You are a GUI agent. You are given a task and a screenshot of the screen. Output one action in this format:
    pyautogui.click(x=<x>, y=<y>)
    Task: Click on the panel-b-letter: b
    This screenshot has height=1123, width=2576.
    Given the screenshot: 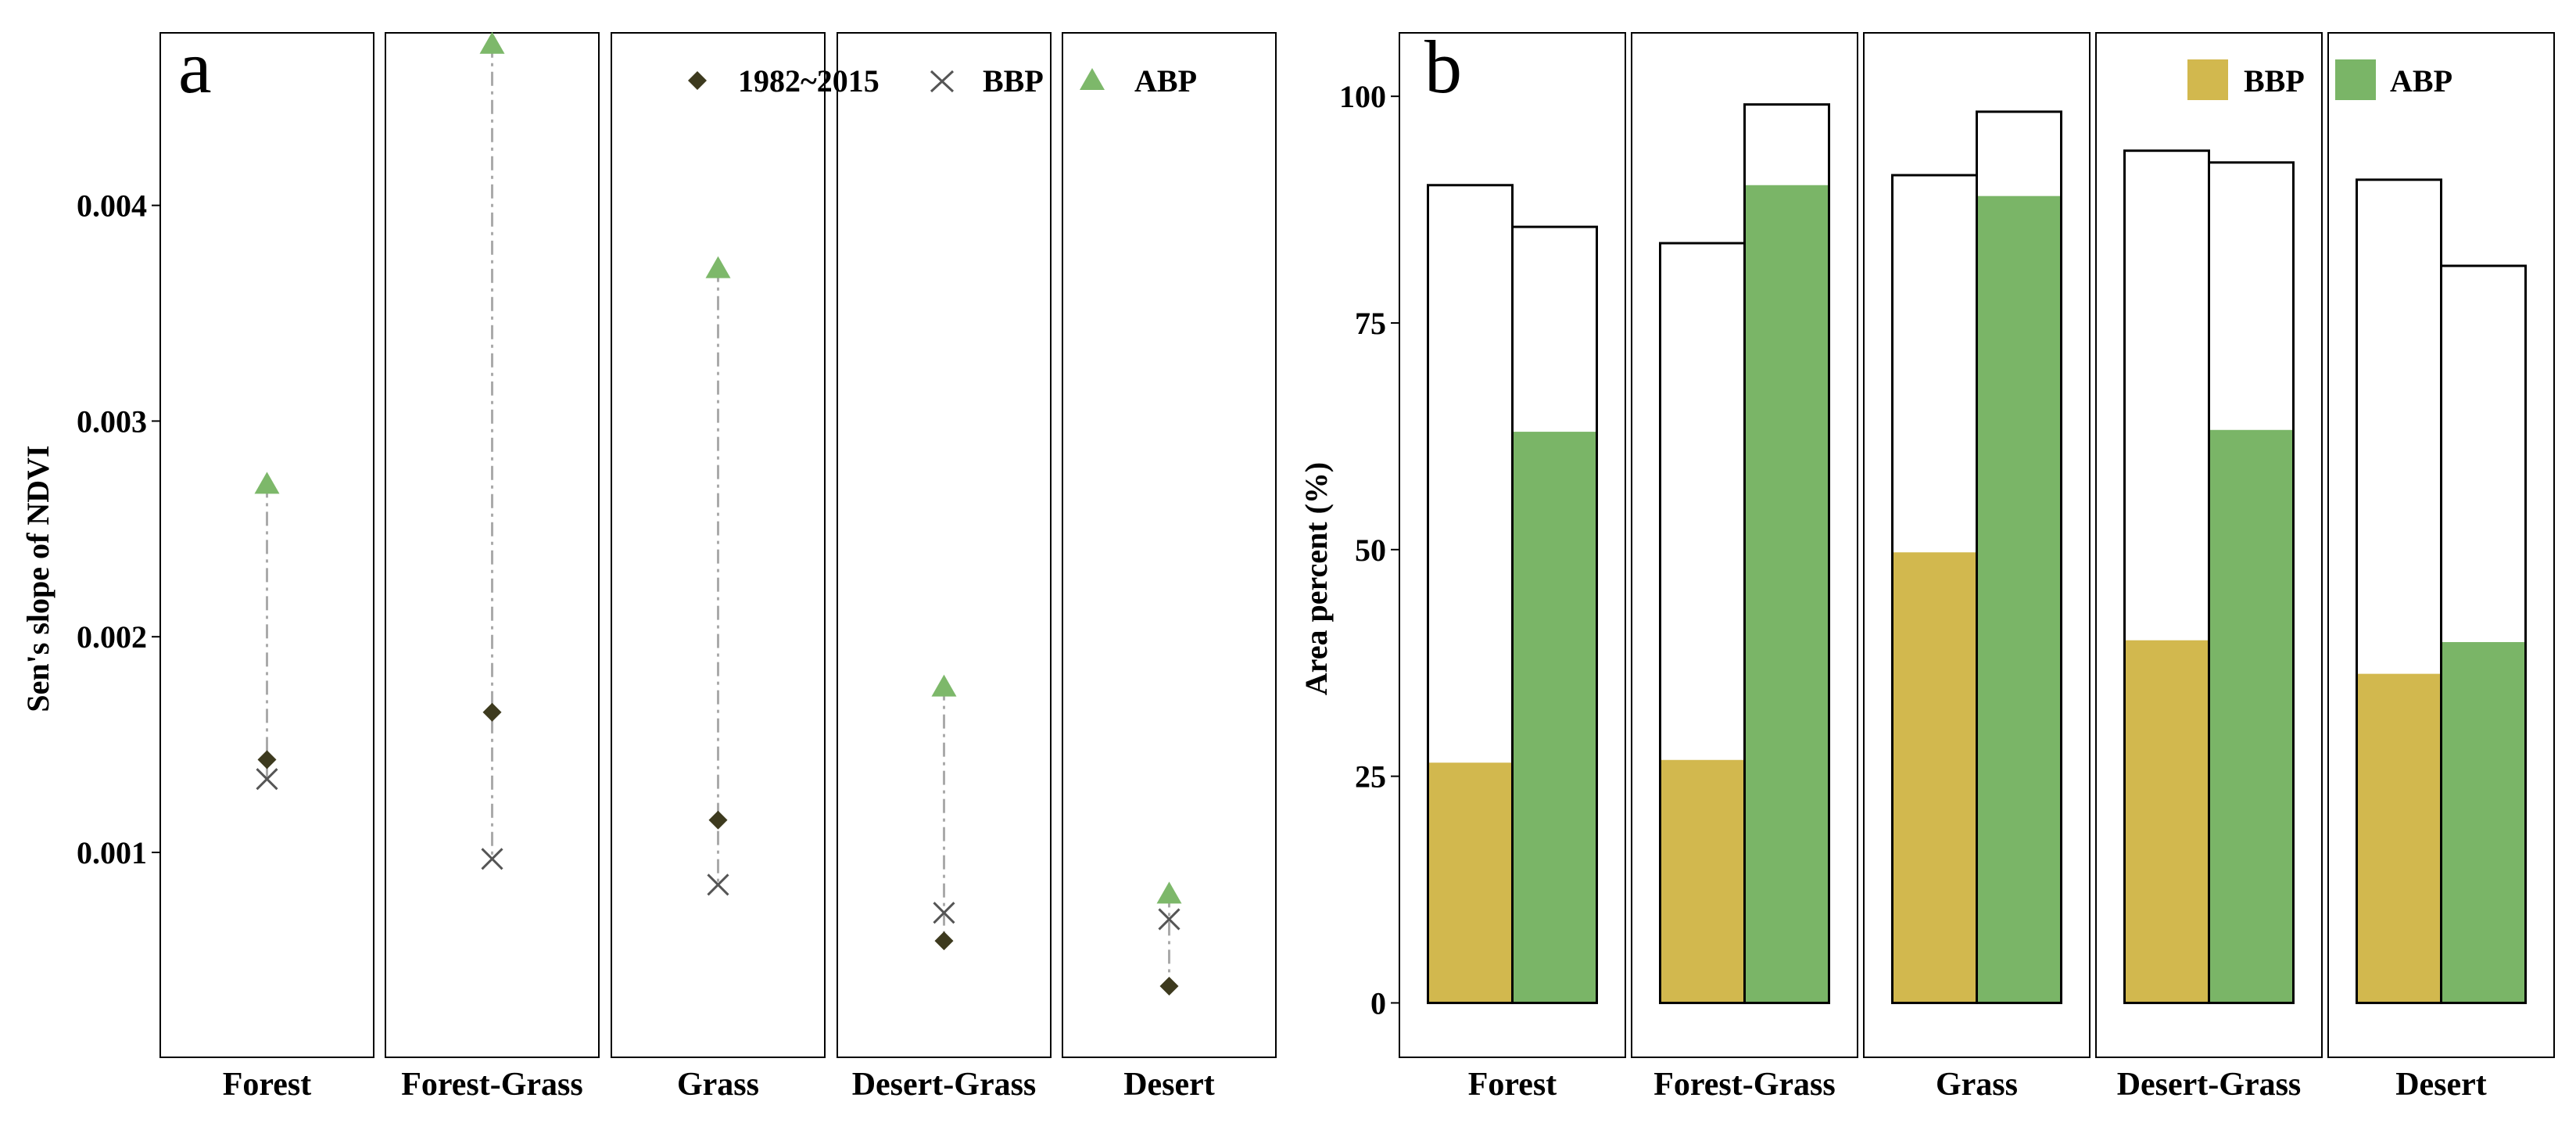 What is the action you would take?
    pyautogui.click(x=1443, y=67)
    